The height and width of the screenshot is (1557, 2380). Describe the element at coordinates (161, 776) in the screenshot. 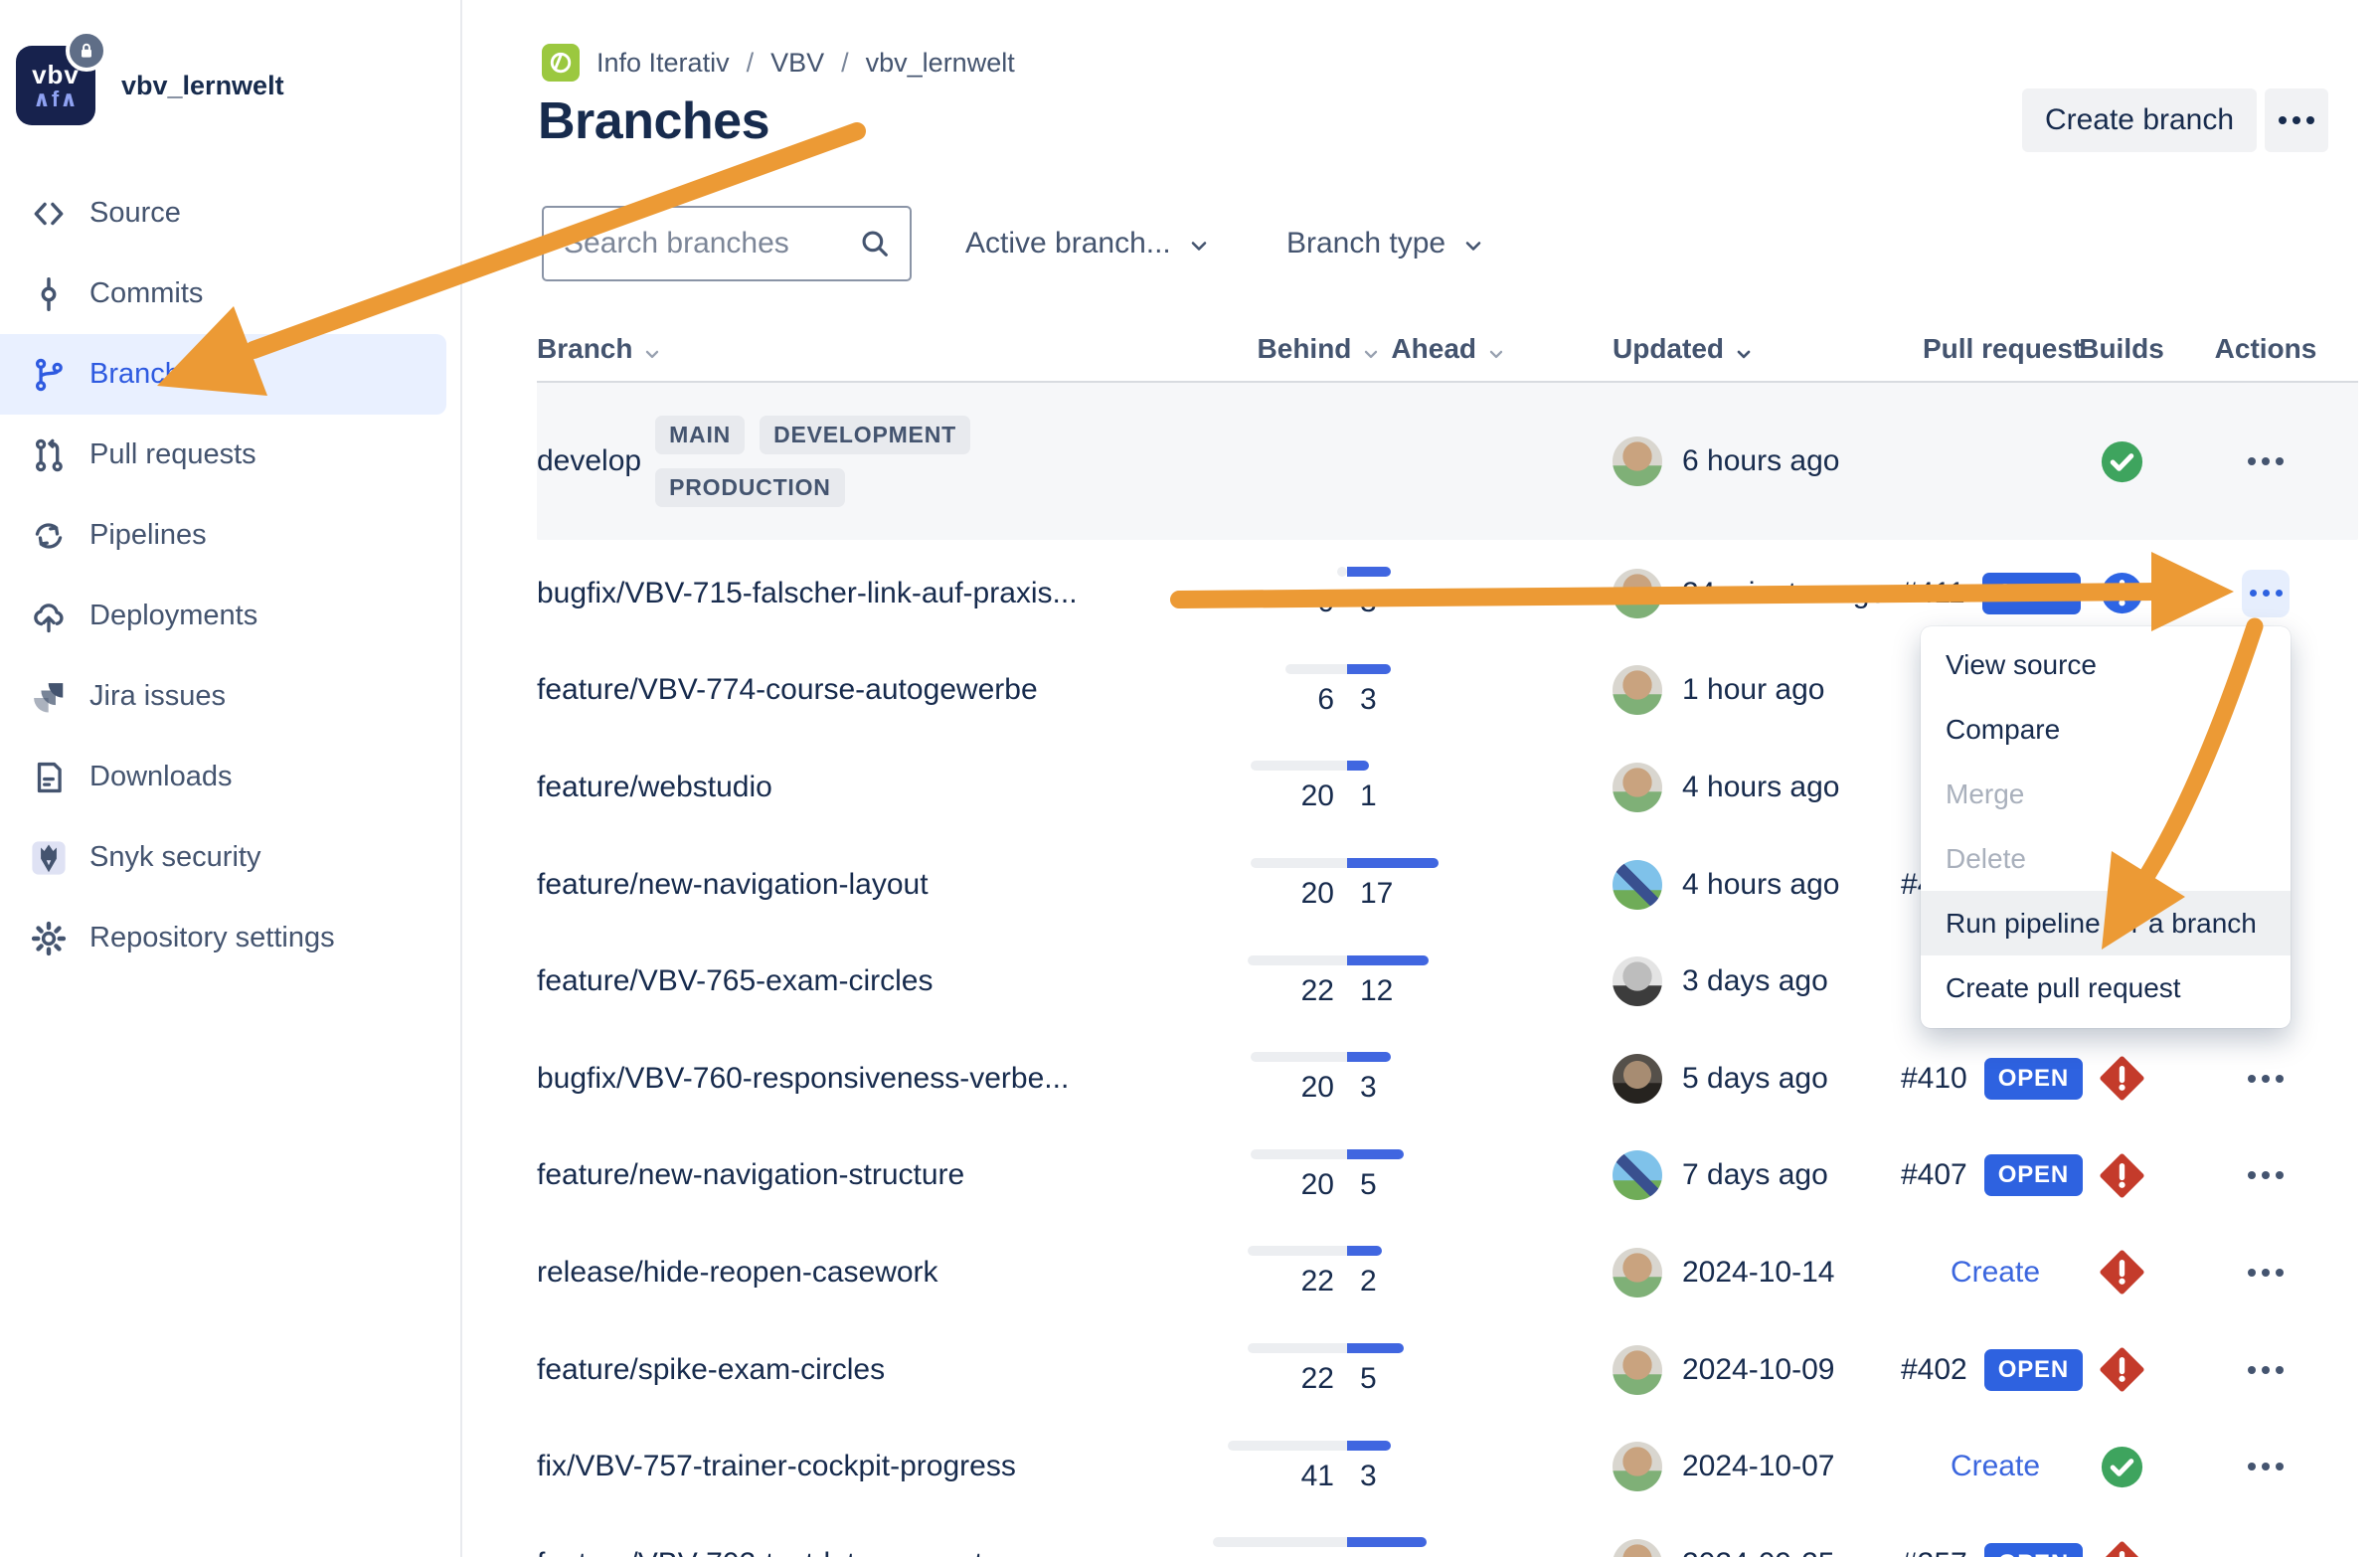

I see `sidebar-item-label: Downloads` at that location.